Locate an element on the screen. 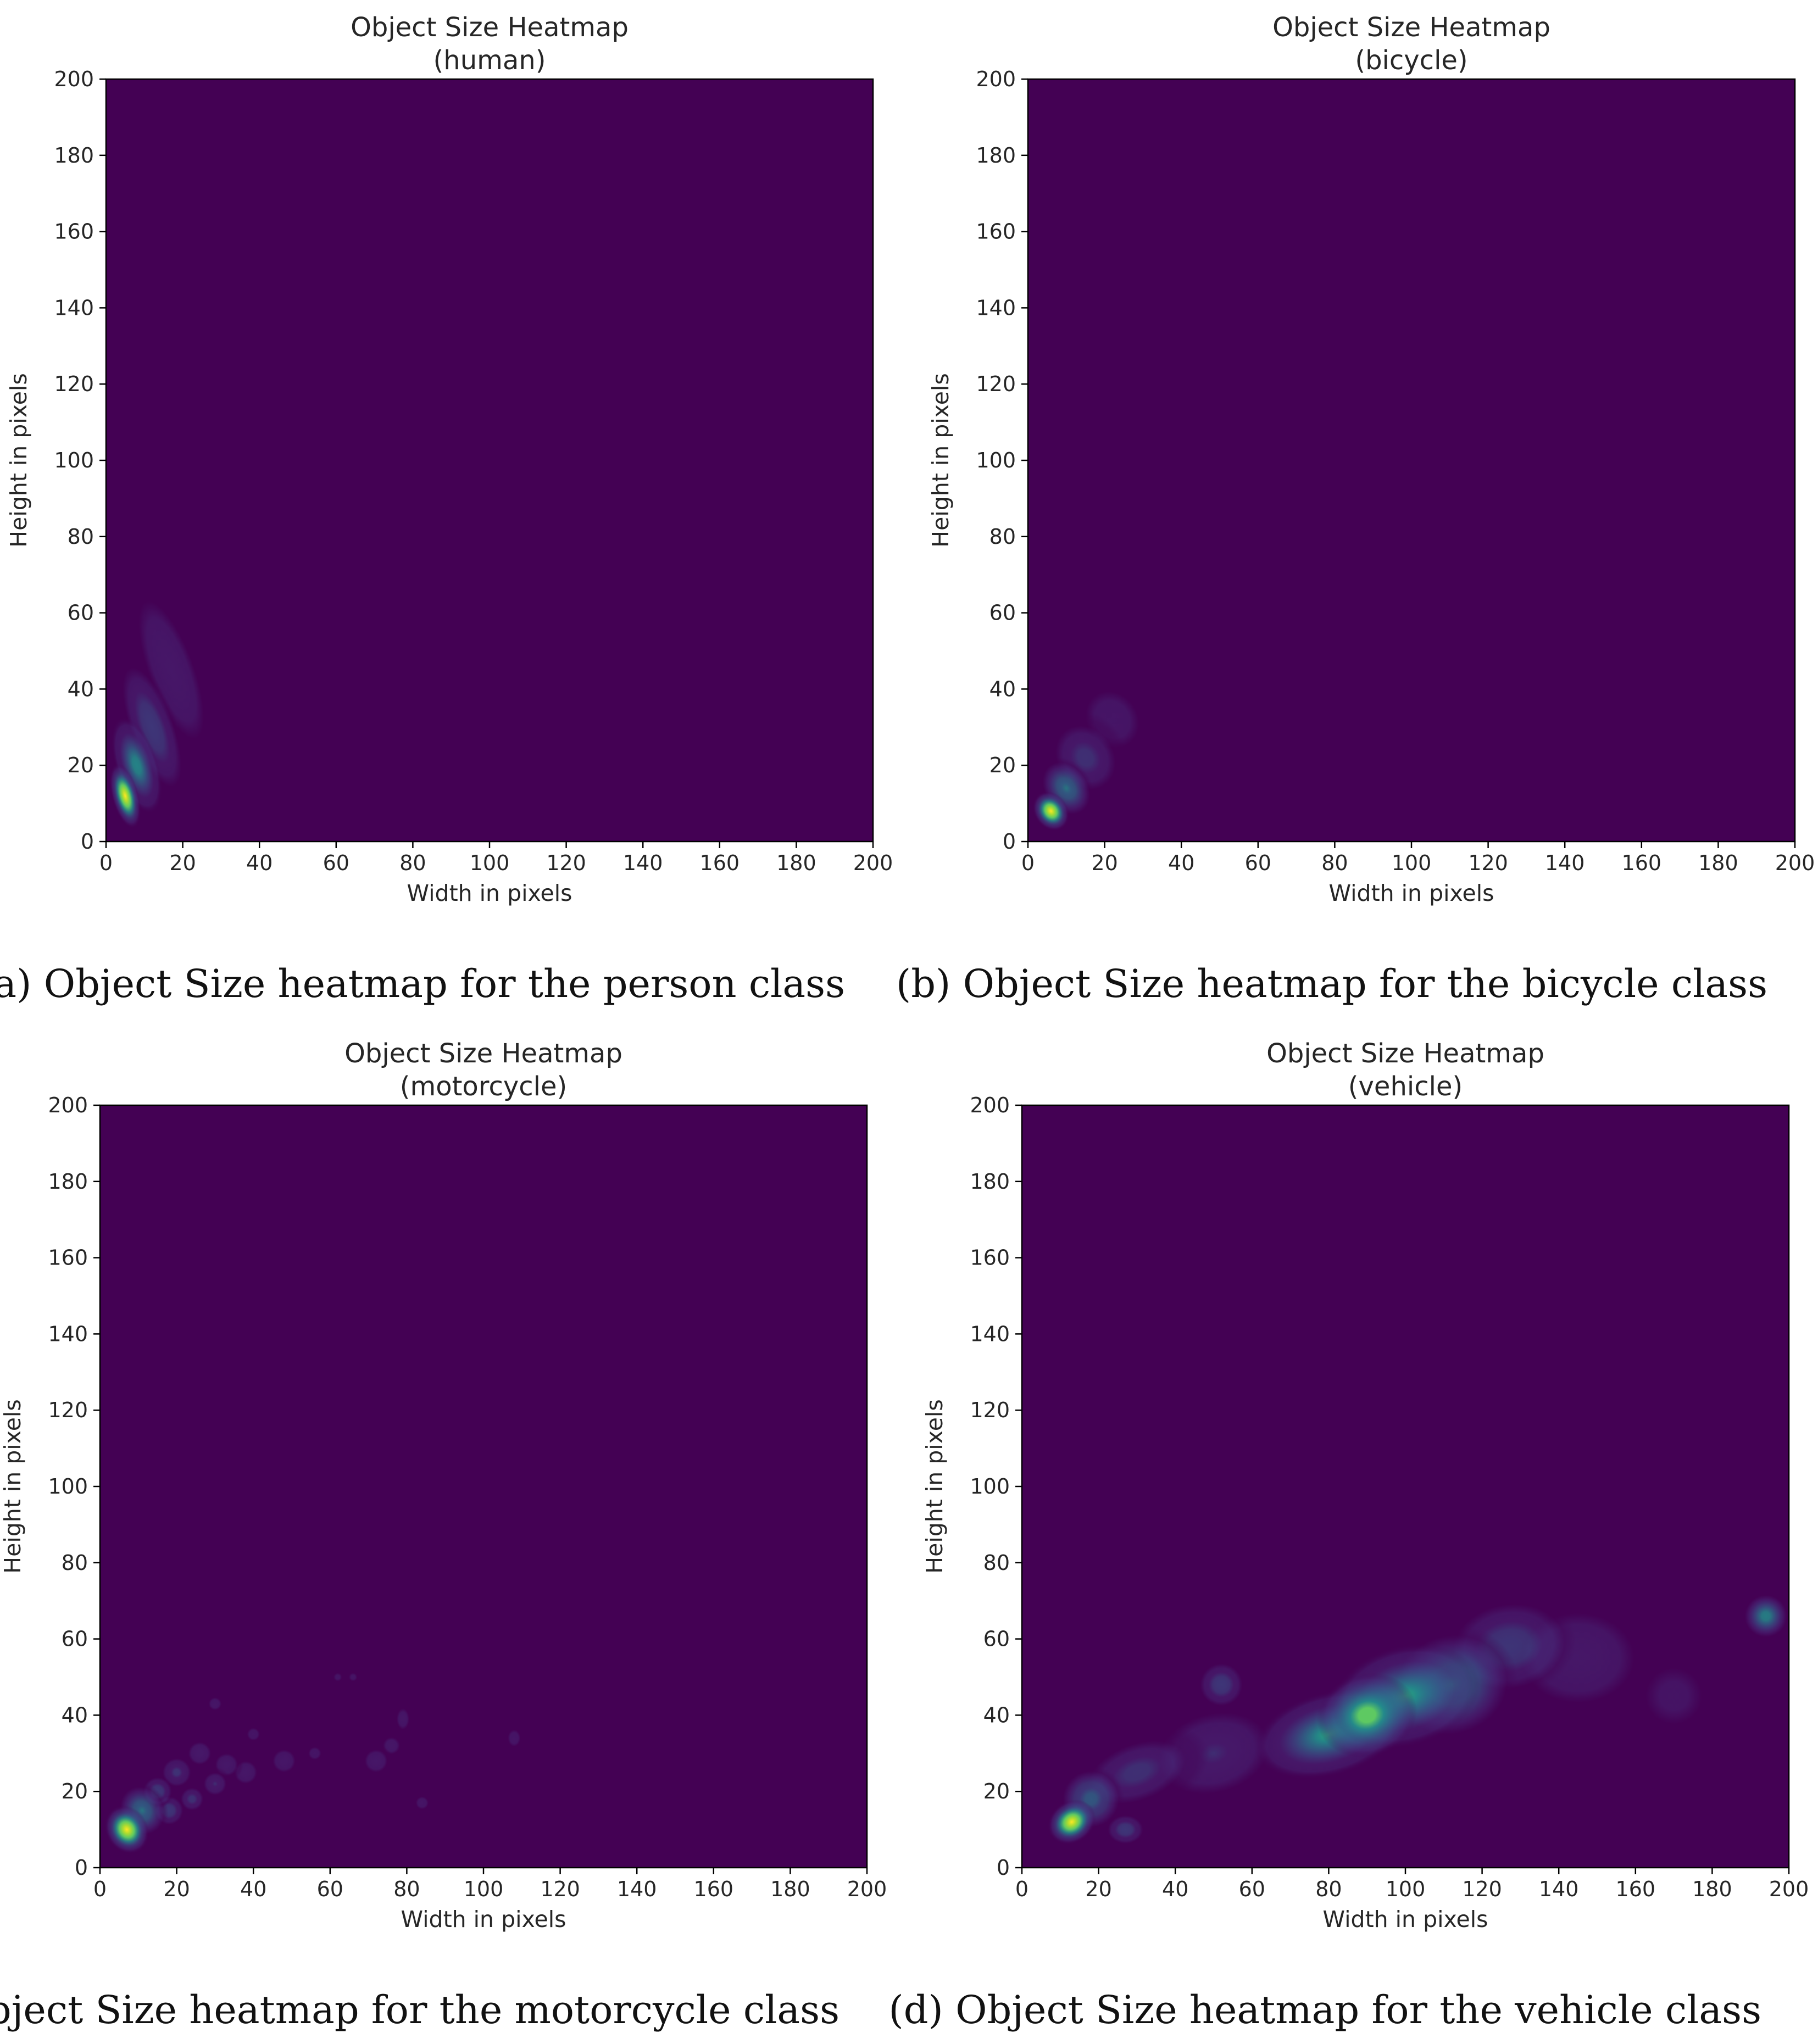  caption-tag: (d) is located at coordinates (915, 2009).